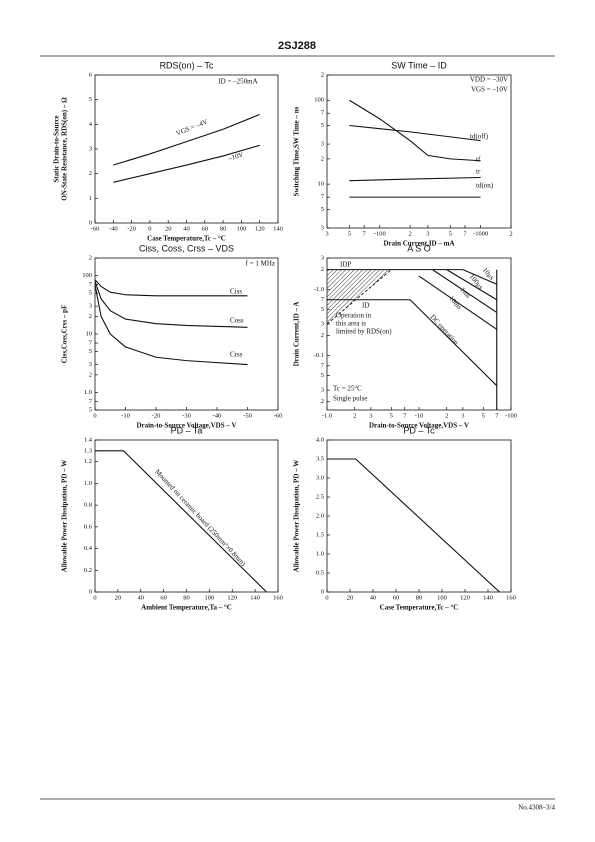  What do you see at coordinates (297, 151) in the screenshot?
I see `y-axis-label: Switching Time,SW Time – ns` at bounding box center [297, 151].